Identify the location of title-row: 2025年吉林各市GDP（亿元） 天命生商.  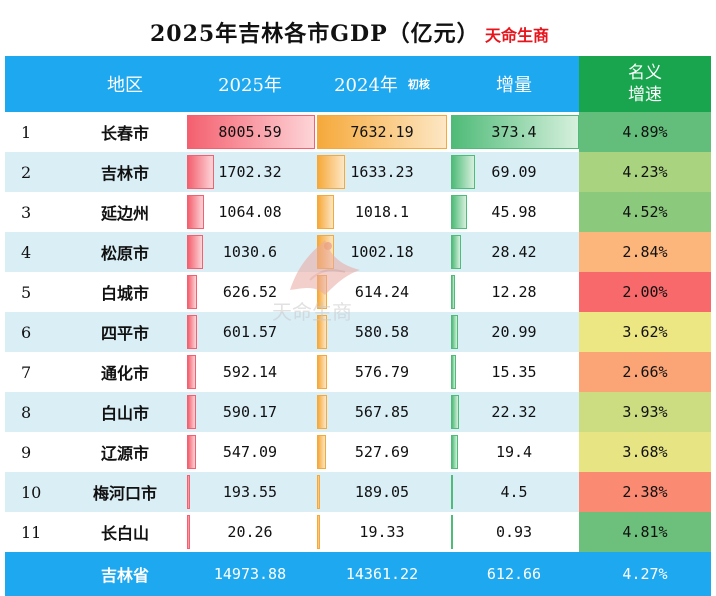
(358, 28).